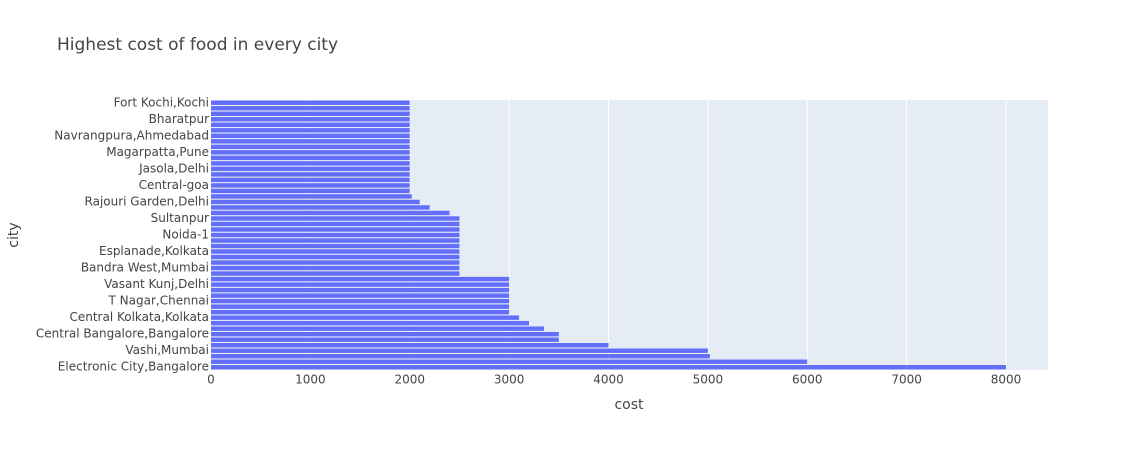 The width and height of the screenshot is (1128, 450). What do you see at coordinates (180, 218) in the screenshot?
I see `y-tick-label: Sultanpur` at bounding box center [180, 218].